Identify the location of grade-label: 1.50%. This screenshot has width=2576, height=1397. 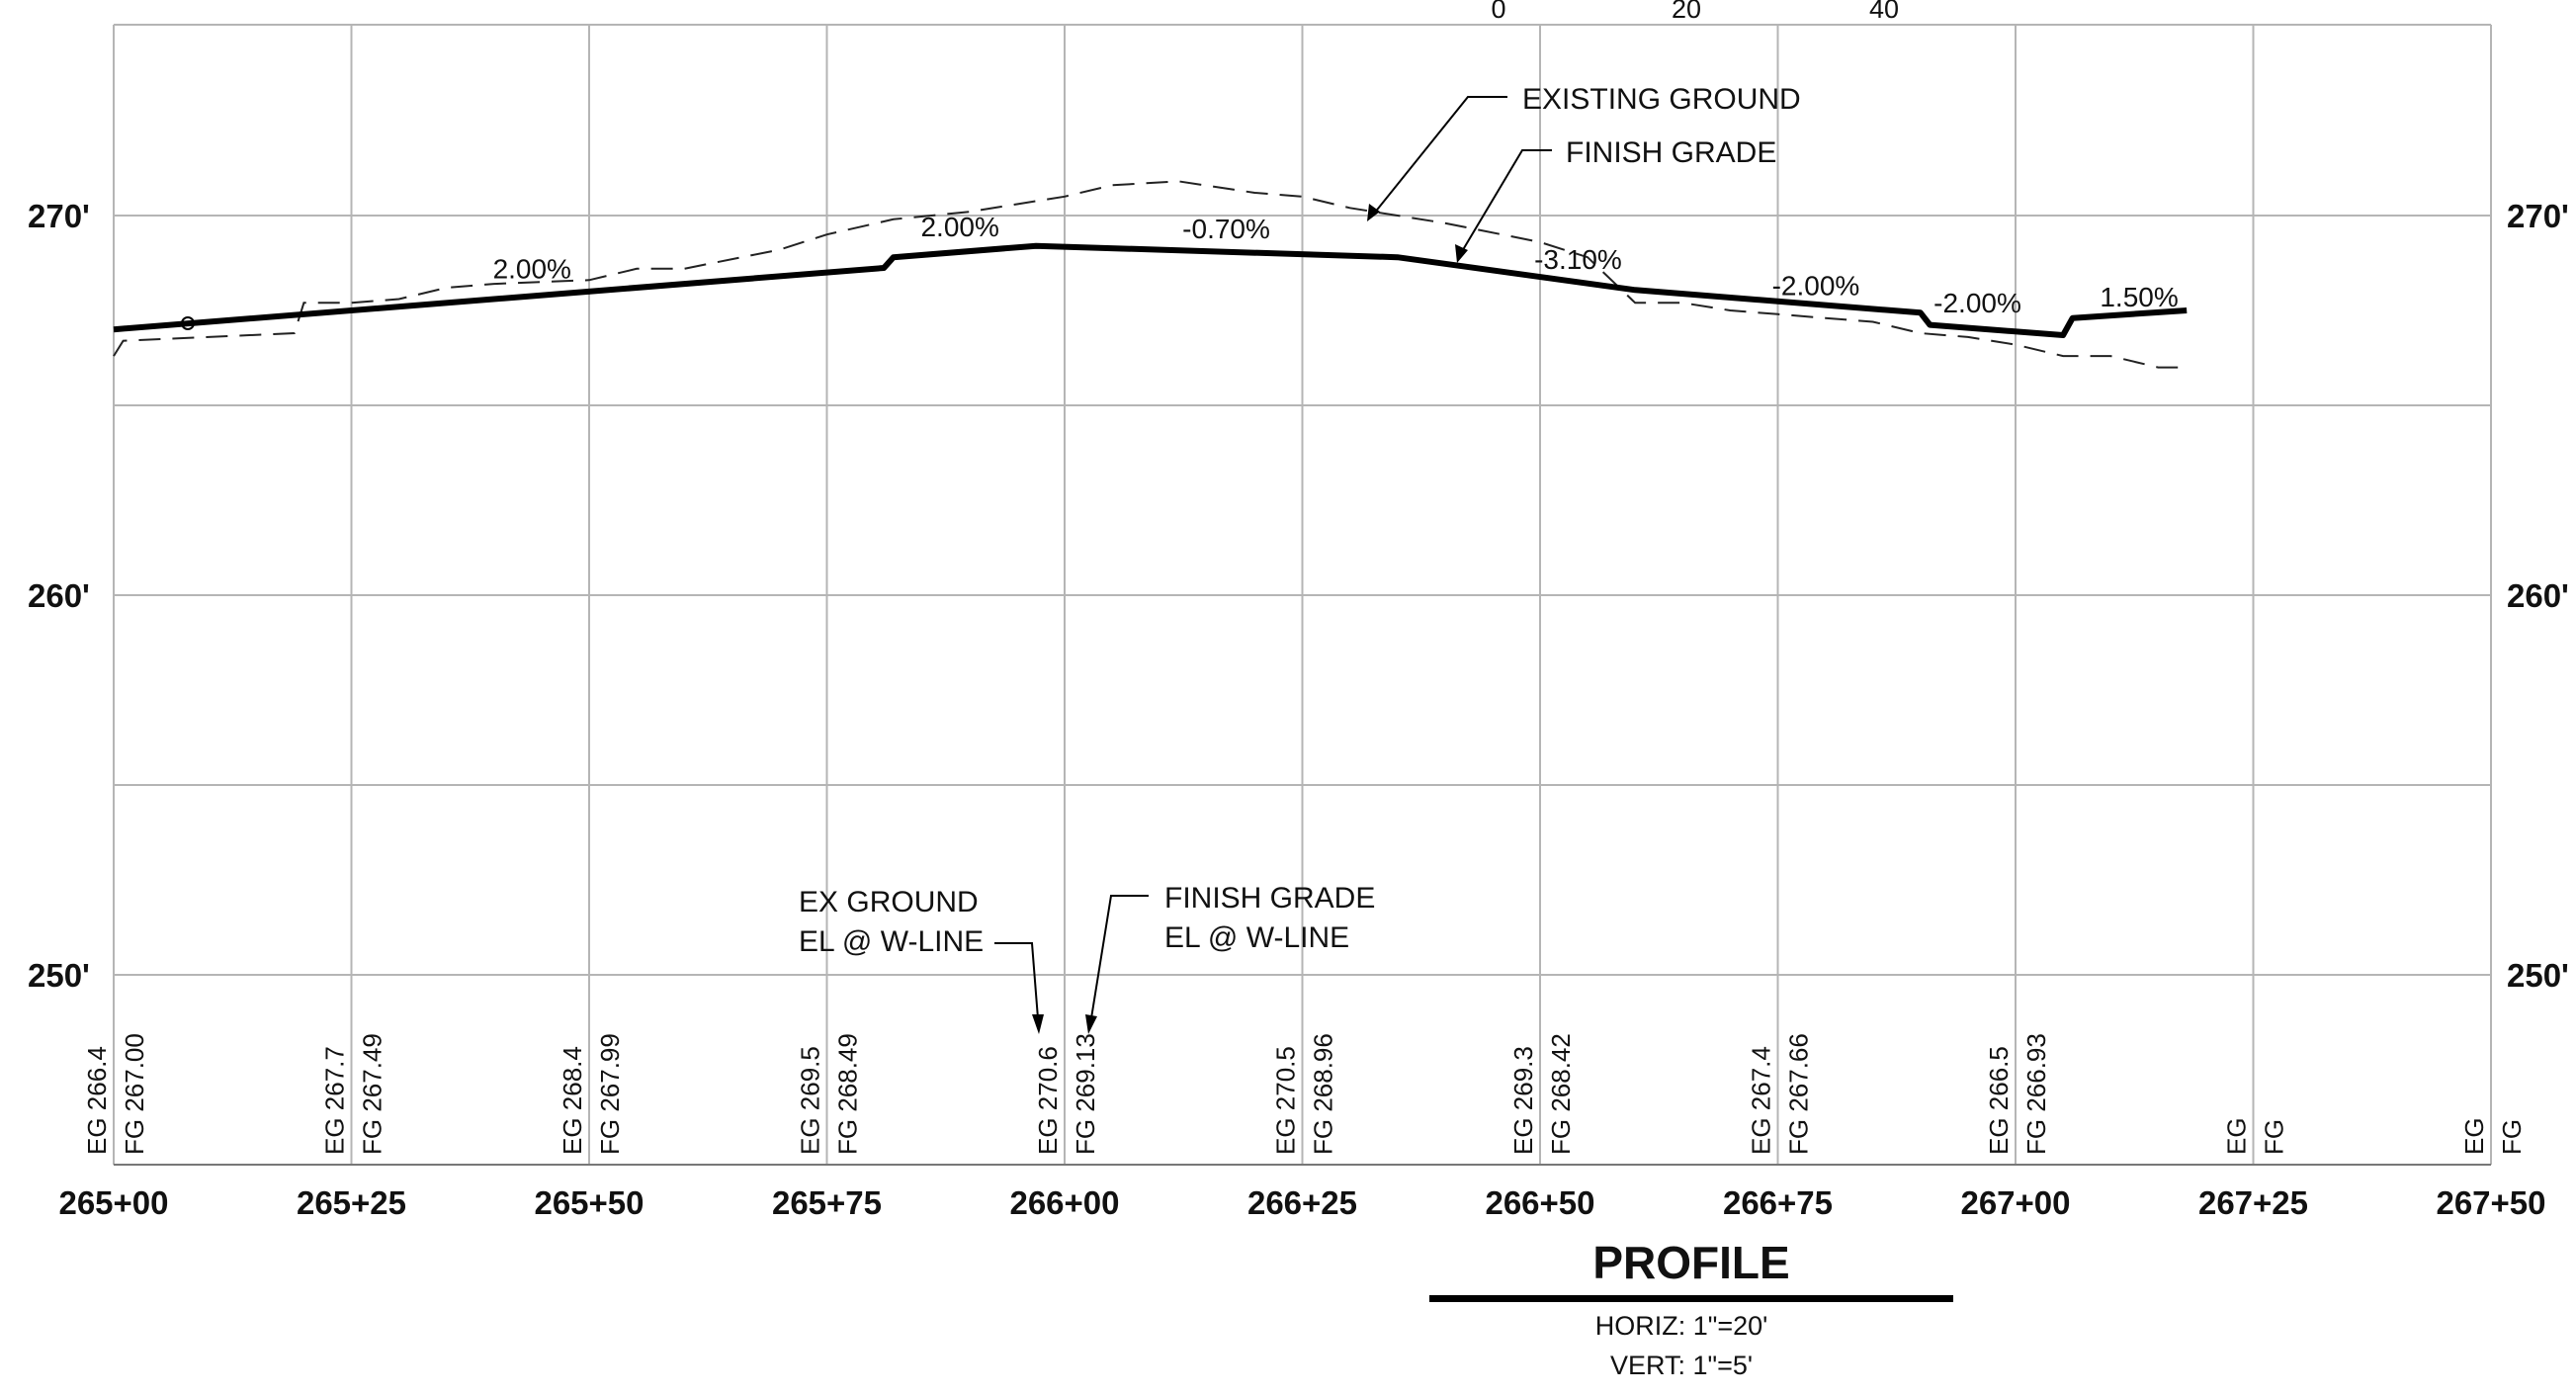
(2139, 297).